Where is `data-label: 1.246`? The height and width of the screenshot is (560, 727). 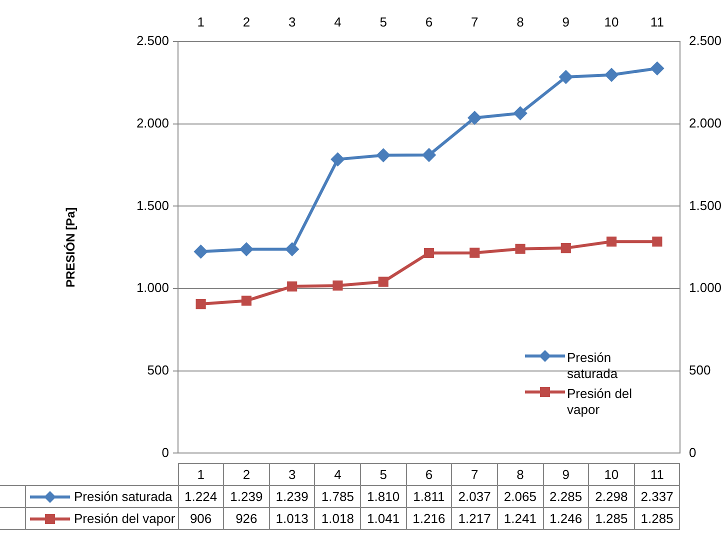
data-label: 1.246 is located at coordinates (566, 519).